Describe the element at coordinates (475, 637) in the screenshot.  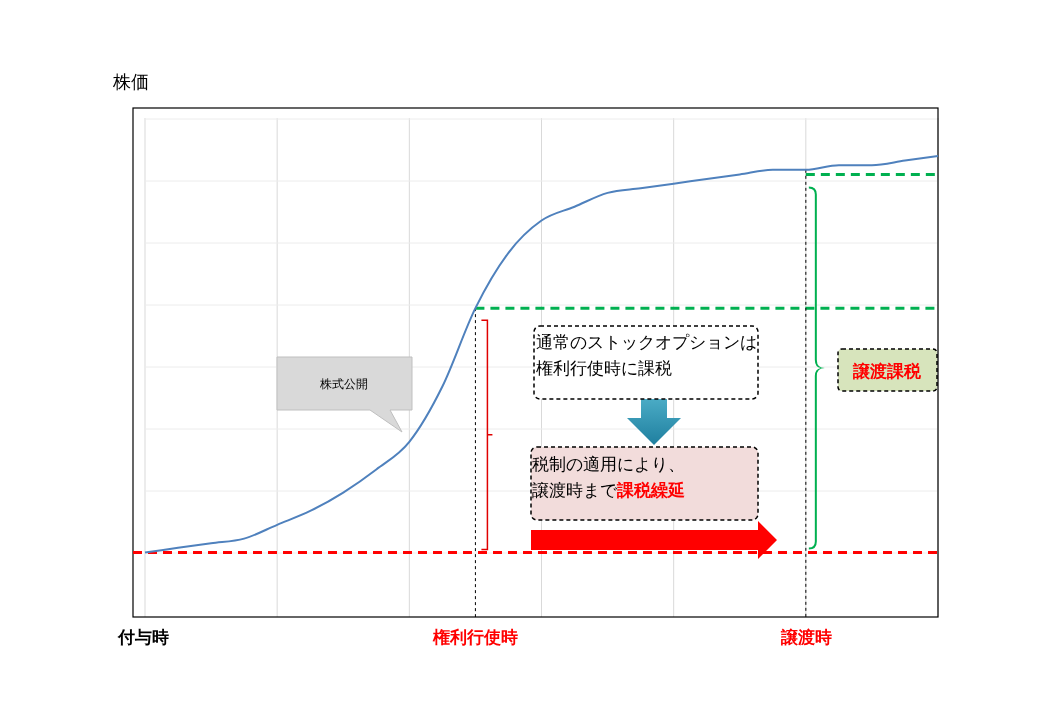
I see `x-tick-label: 権利行使時` at that location.